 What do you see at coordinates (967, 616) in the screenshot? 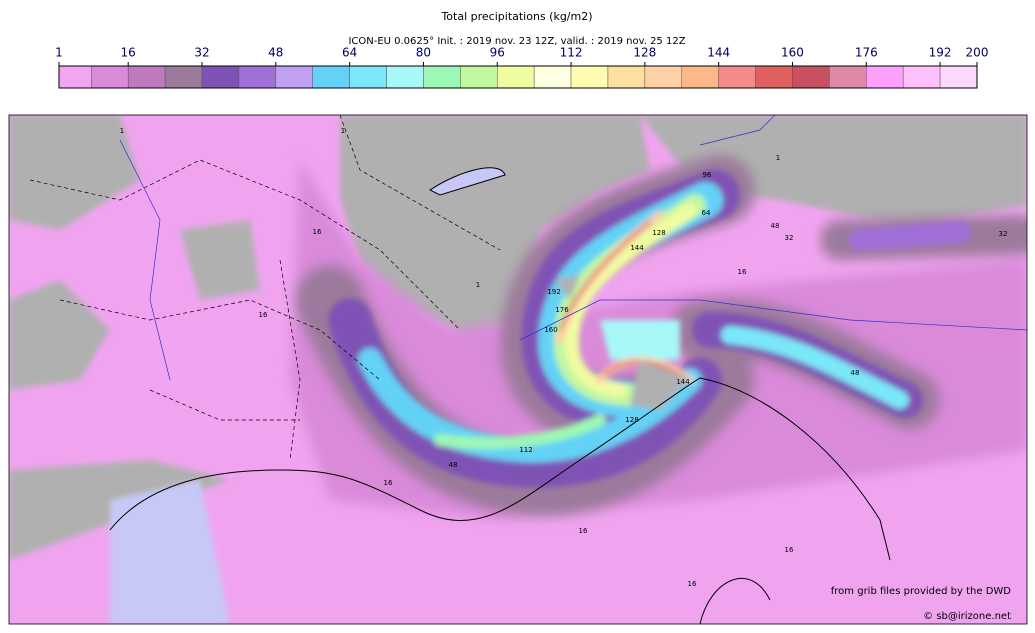
I see `credit: © sb@irizone.net` at bounding box center [967, 616].